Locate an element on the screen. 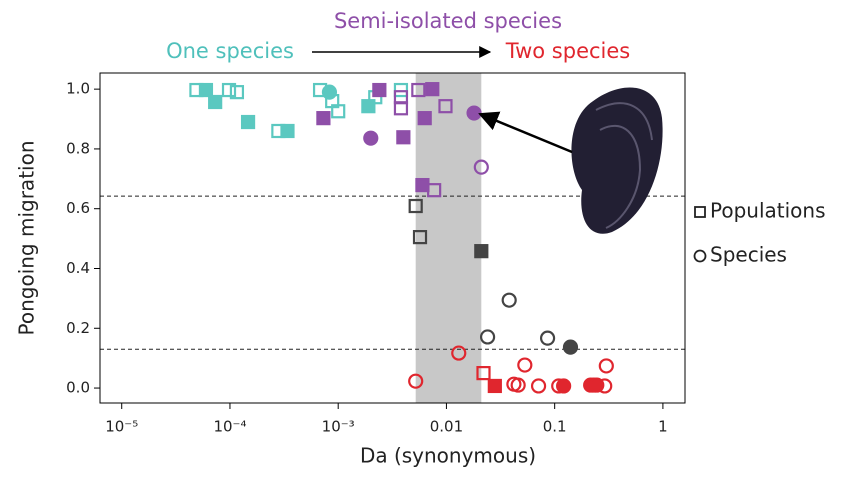 The width and height of the screenshot is (860, 479). y-tick-label: 0.8 is located at coordinates (78, 148).